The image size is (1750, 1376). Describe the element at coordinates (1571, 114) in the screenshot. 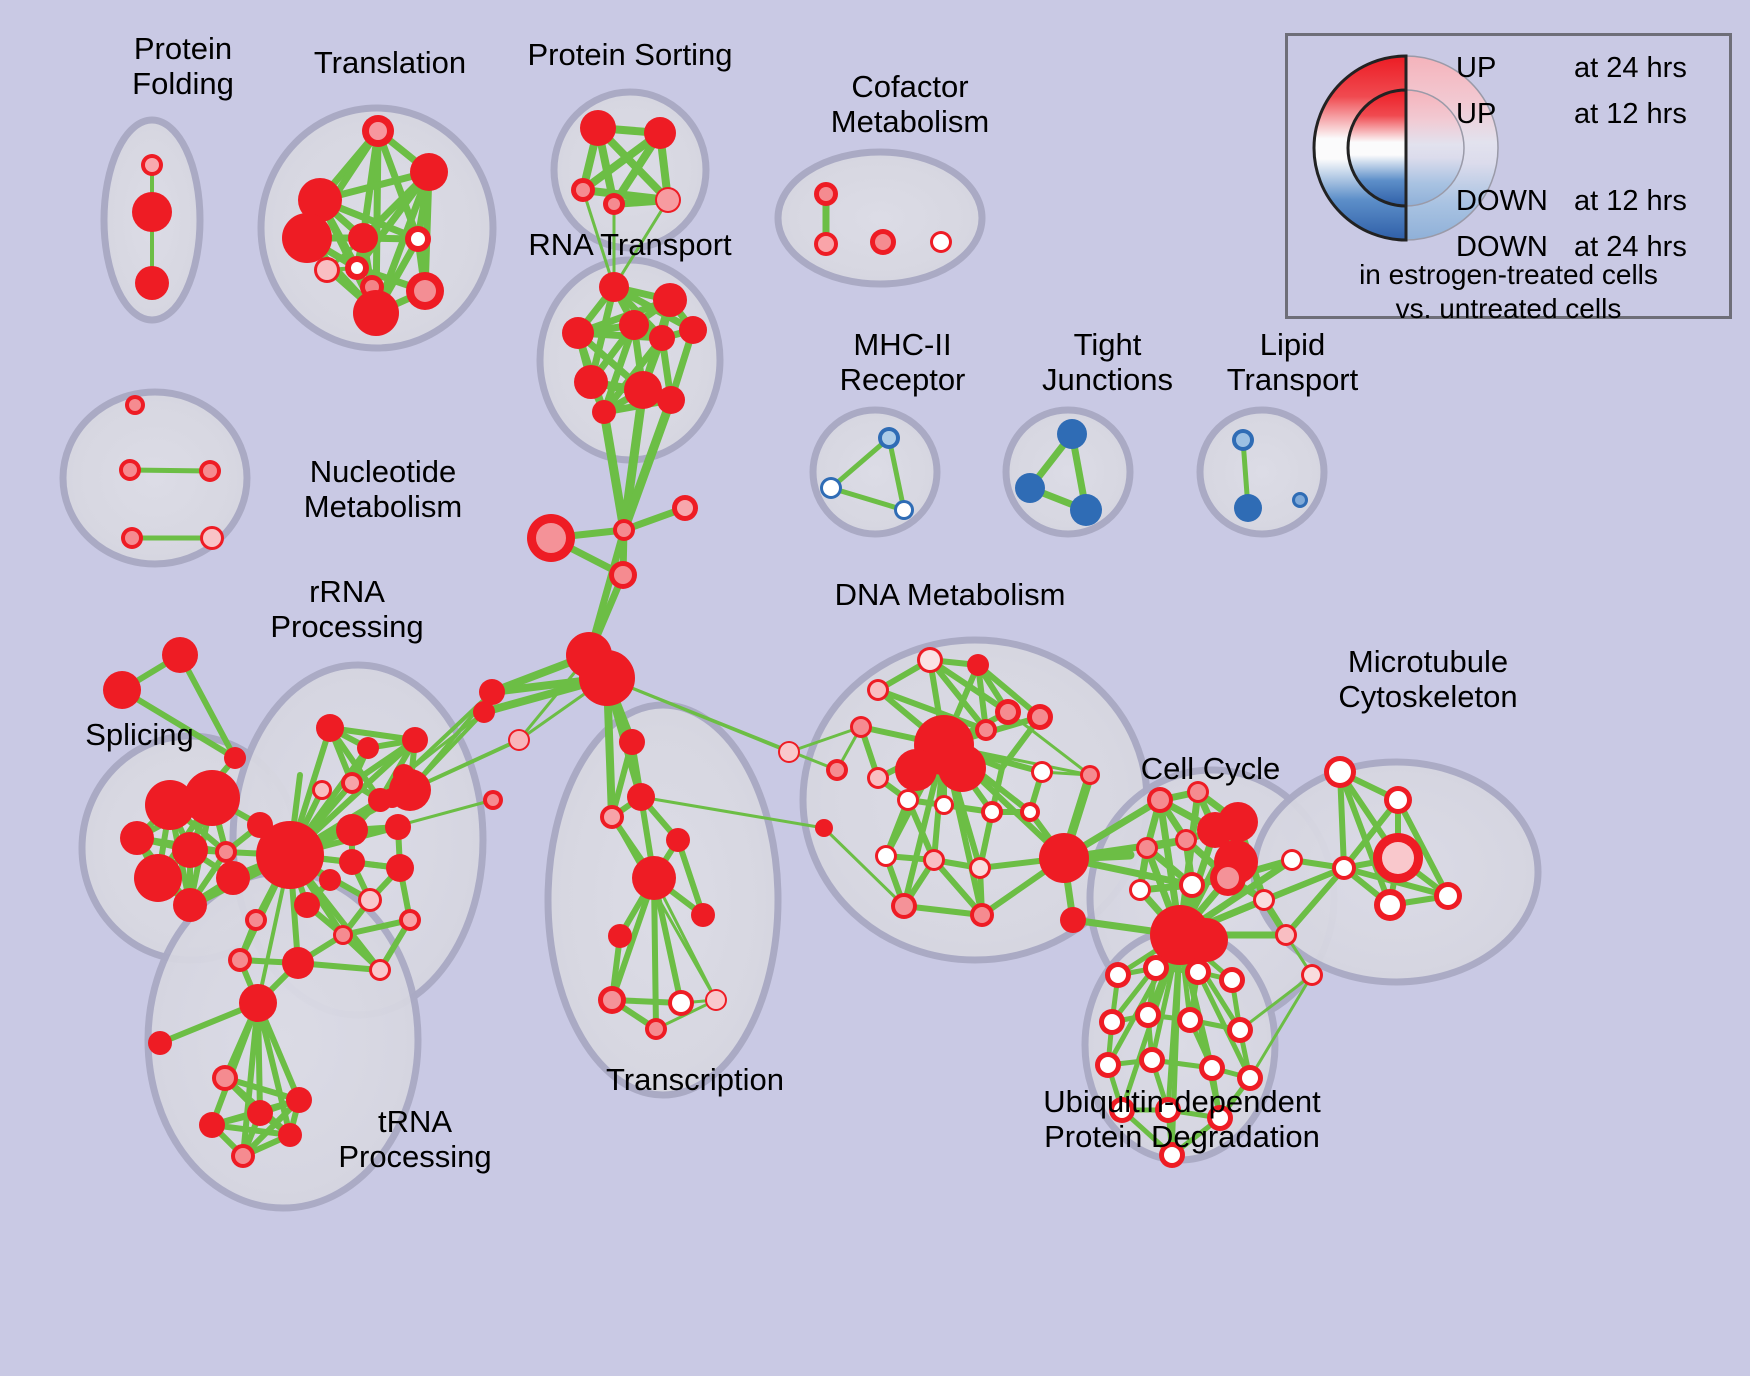

I see `legend-row-up-12: UP at 12 hrs` at that location.